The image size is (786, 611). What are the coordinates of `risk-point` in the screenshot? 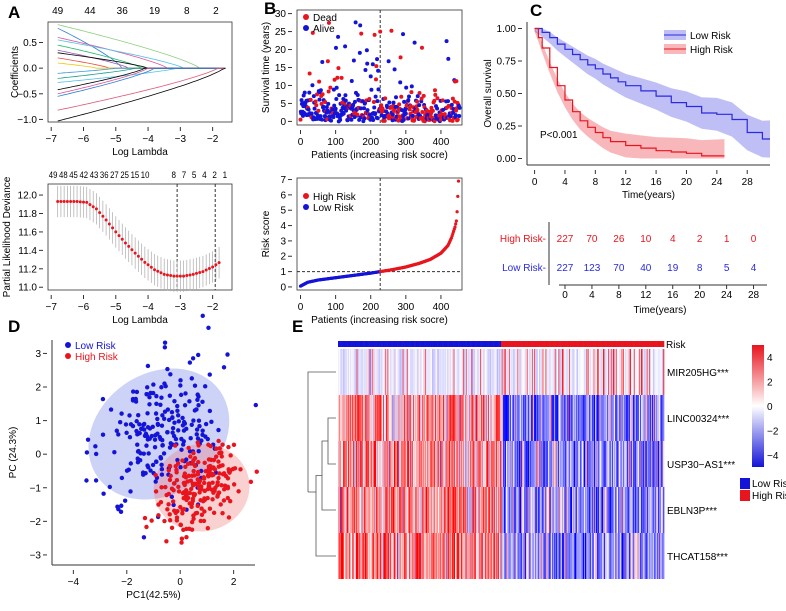 It's located at (457, 212).